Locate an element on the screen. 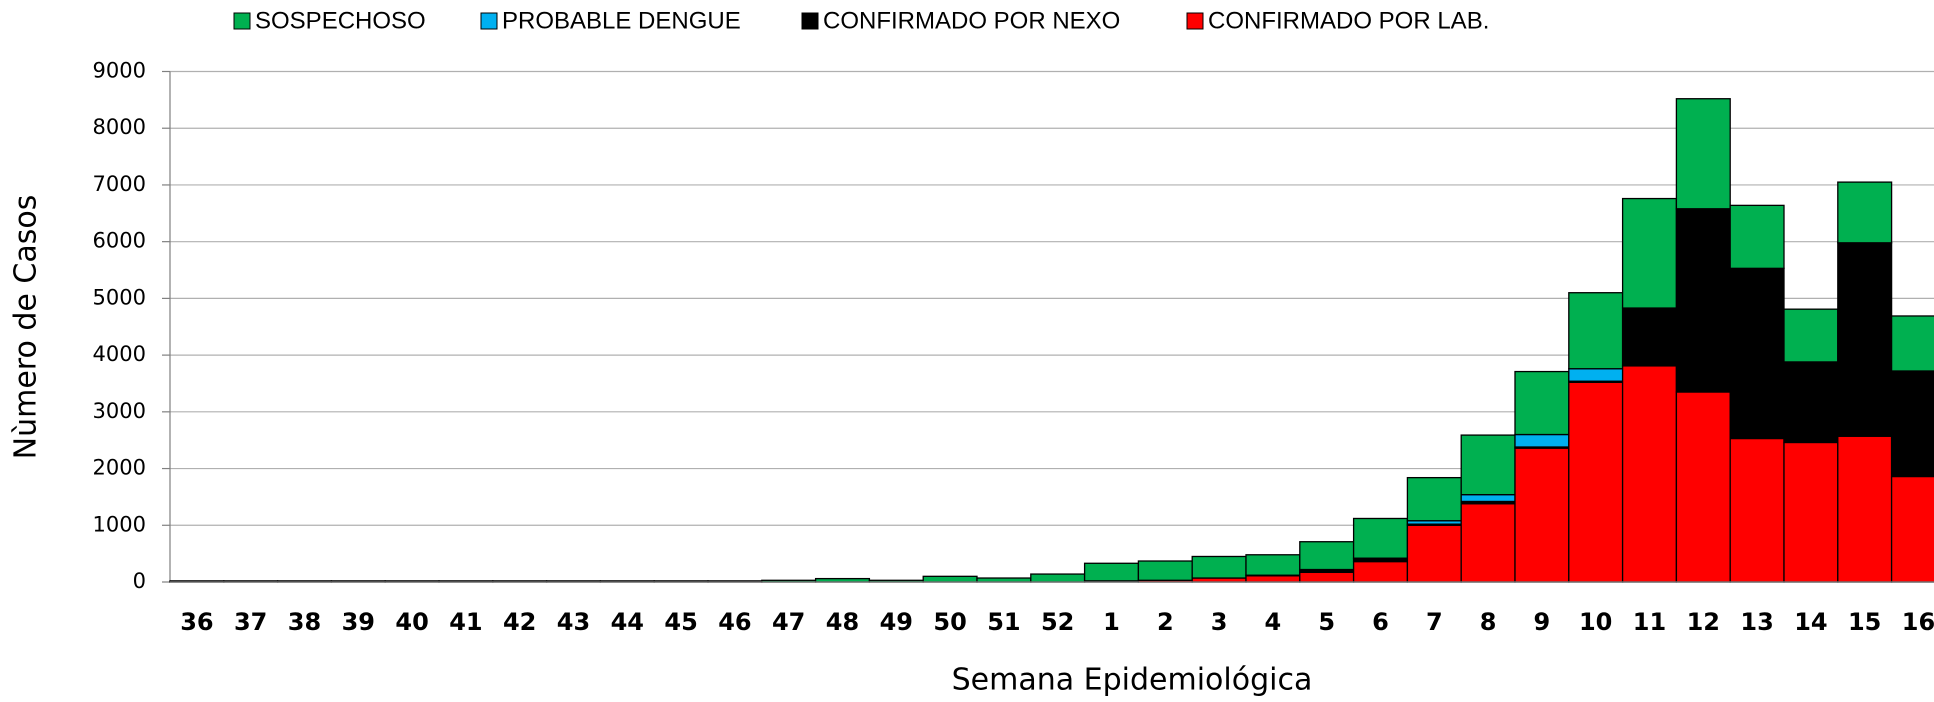 The image size is (1934, 702). x-tick-label: 5 is located at coordinates (1326, 622).